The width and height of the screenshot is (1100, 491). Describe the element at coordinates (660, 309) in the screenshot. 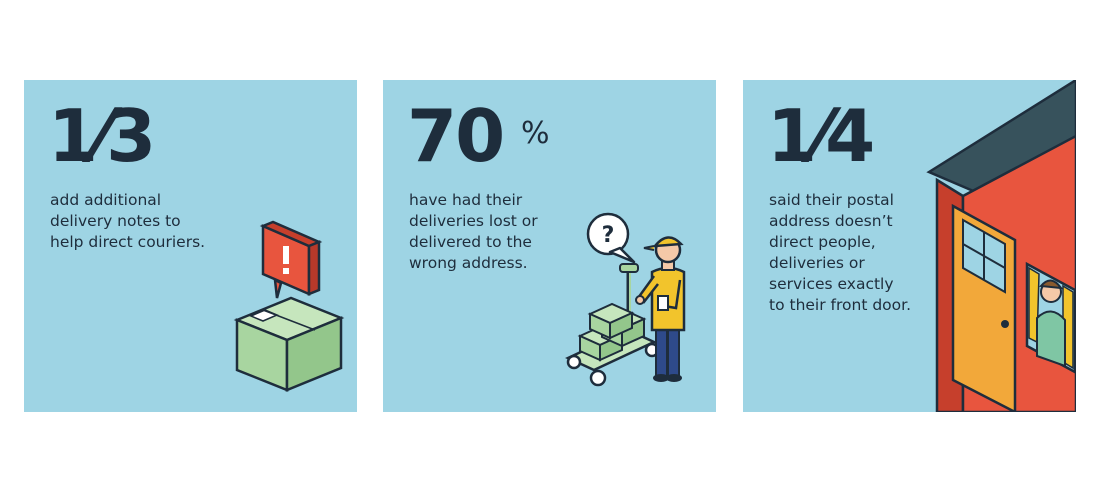

I see `courier-icon` at that location.